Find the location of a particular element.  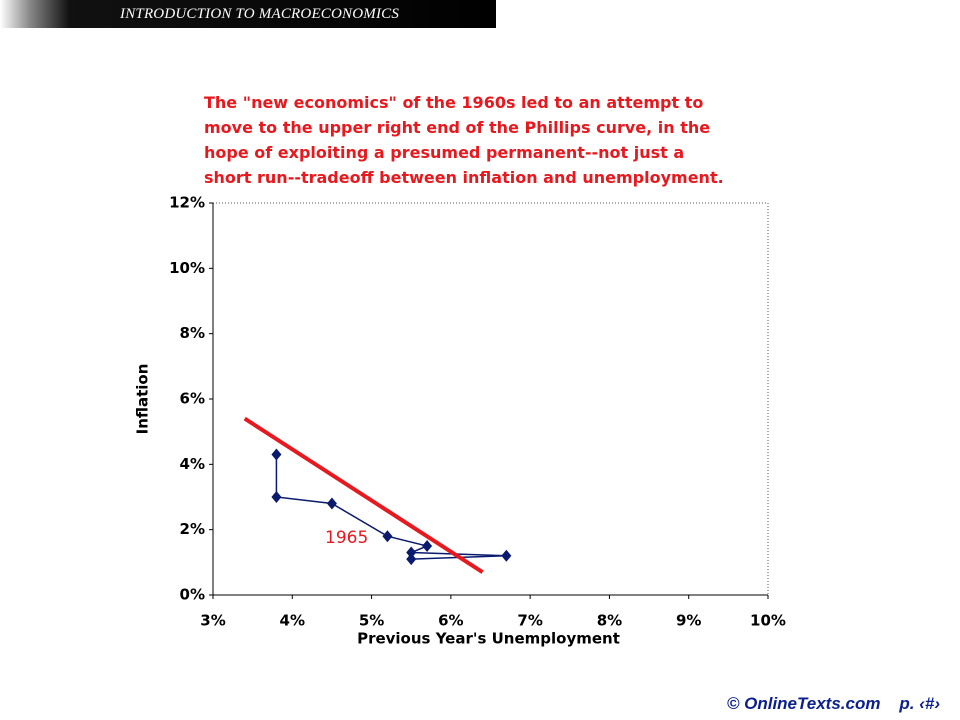

header-bar: INTRODUCTION TO MACROECONOMICS is located at coordinates (248, 14).